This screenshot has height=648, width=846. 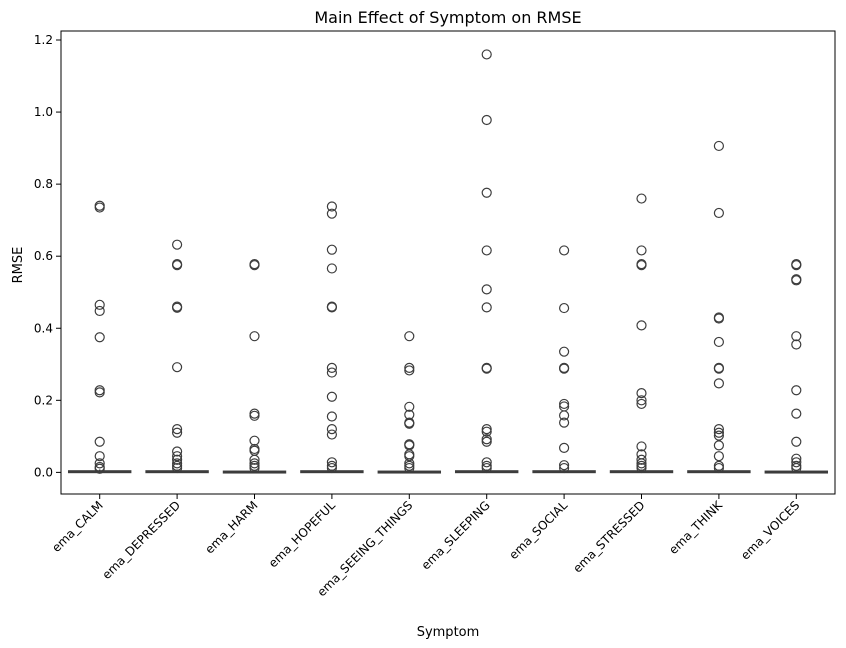 I want to click on y-tick-label: 1.2, so click(x=43, y=40).